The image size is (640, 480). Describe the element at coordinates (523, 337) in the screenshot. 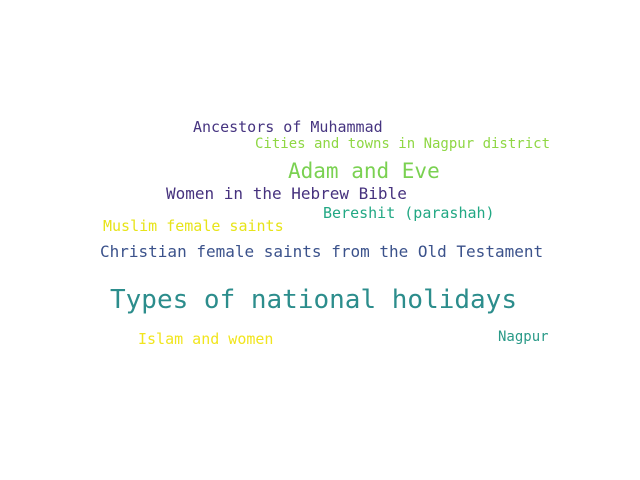

I see `word-nagpur: Nagpur` at that location.